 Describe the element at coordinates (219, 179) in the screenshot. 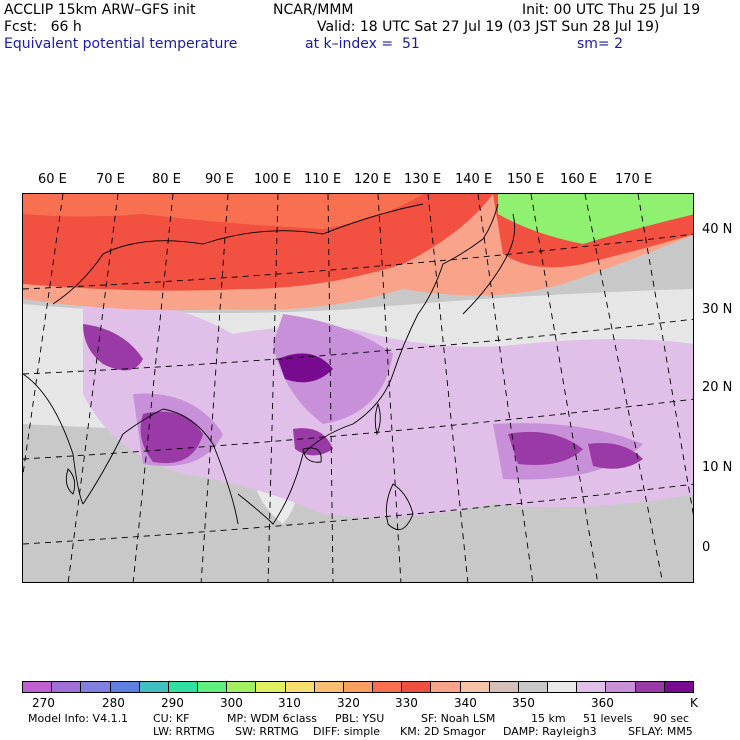

I see `lon-label: 90 E` at that location.